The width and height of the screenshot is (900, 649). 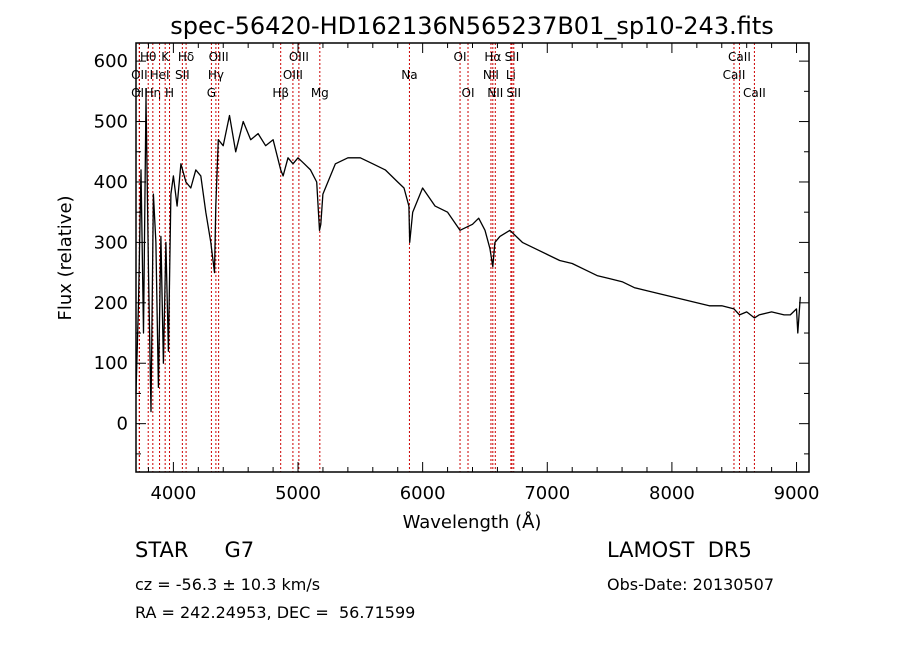 I want to click on x-tick-label: 5000, so click(x=298, y=493).